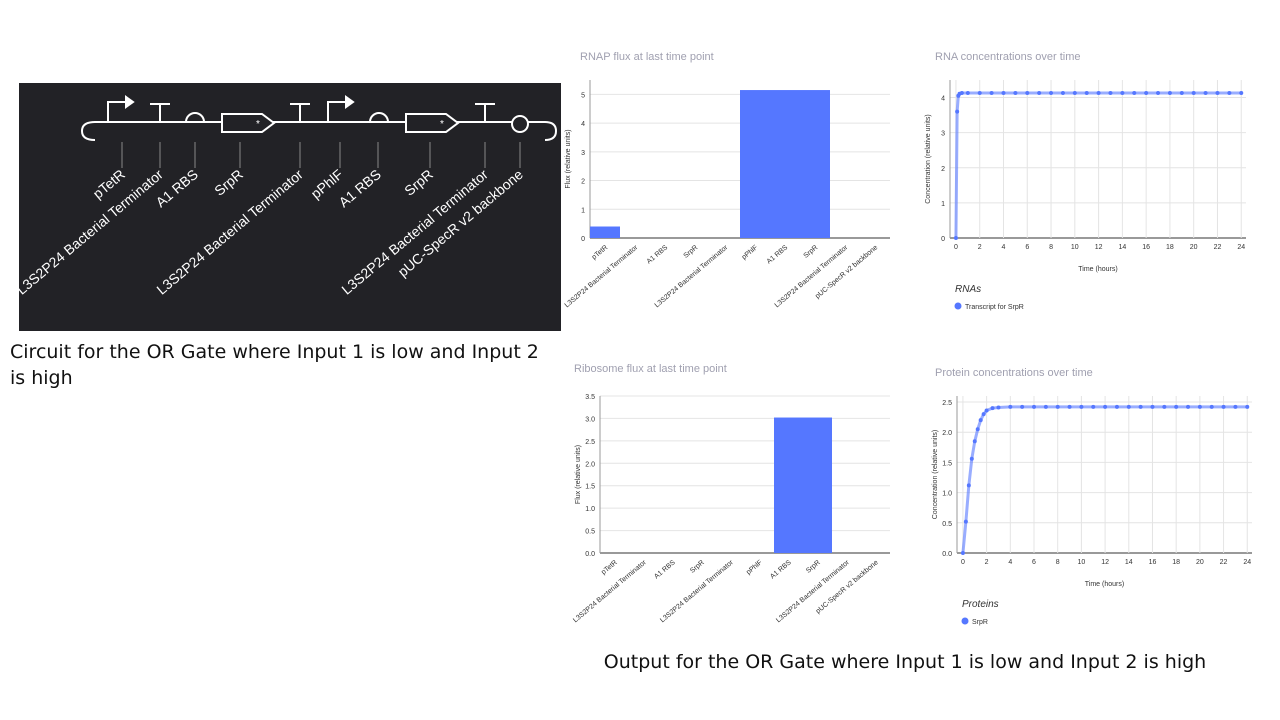 The image size is (1280, 720). I want to click on promoter-glyph, so click(118, 111).